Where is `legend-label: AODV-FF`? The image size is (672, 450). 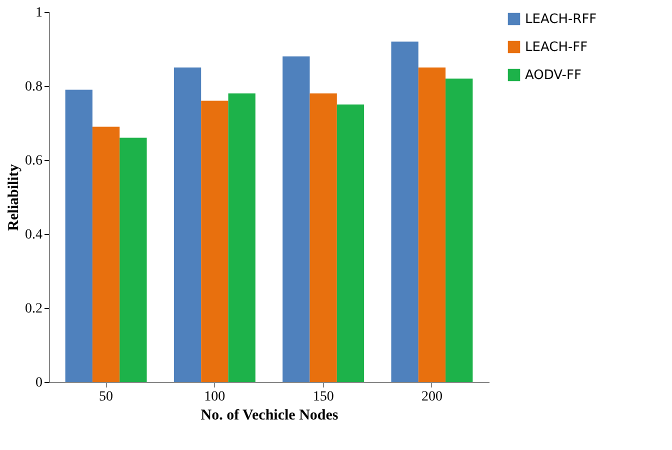 legend-label: AODV-FF is located at coordinates (553, 75).